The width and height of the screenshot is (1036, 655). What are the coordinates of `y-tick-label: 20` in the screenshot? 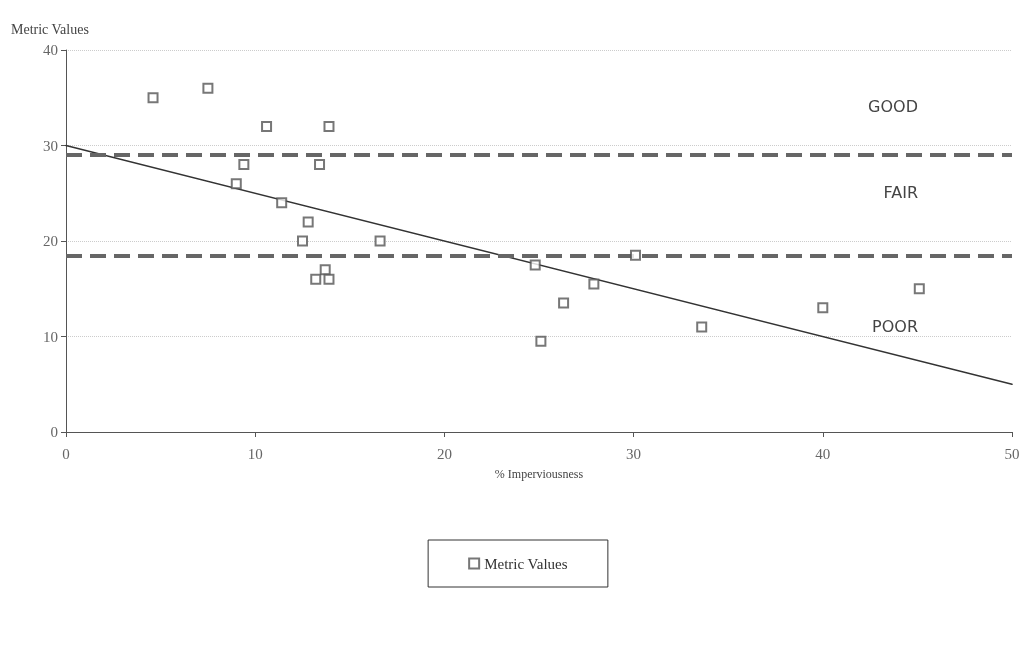 It's located at (50, 241).